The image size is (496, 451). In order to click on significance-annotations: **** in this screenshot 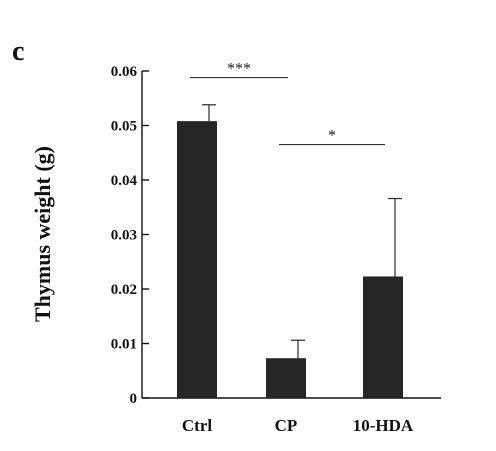, I will do `click(287, 103)`.